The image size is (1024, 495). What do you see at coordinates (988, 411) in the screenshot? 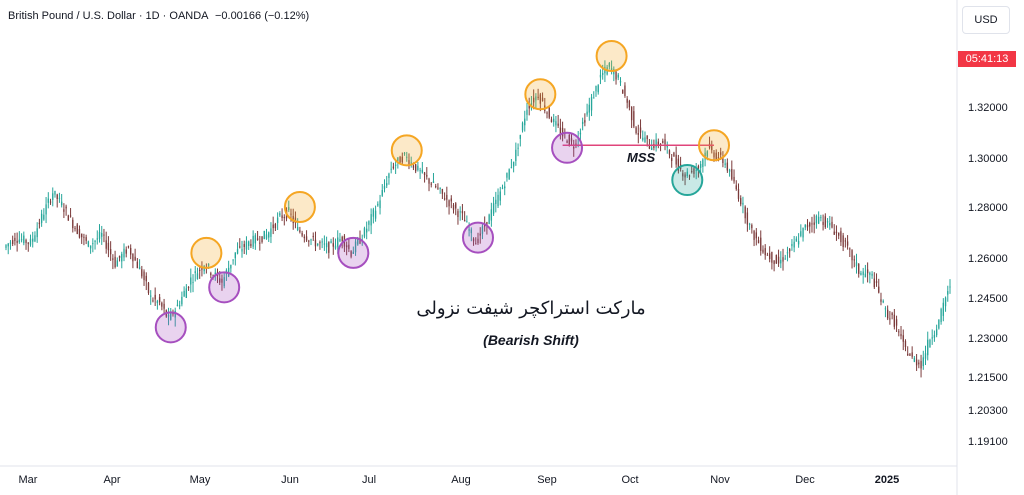
I see `price-tick-label: 1.20300` at bounding box center [988, 411].